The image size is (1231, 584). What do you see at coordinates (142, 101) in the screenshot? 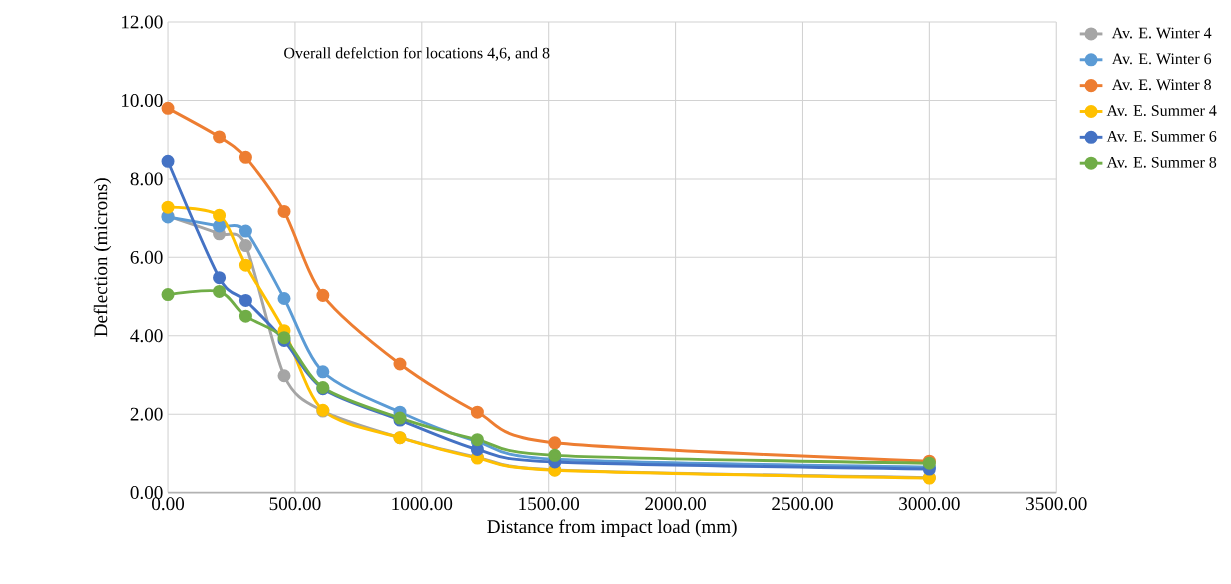
I see `y-tick-label: 10.00` at bounding box center [142, 101].